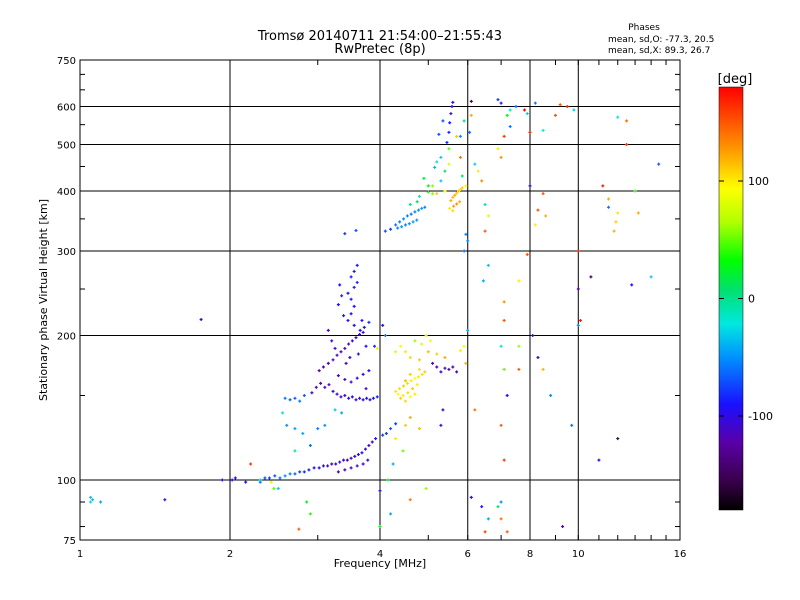  I want to click on y-tick-label: 750, so click(66, 61).